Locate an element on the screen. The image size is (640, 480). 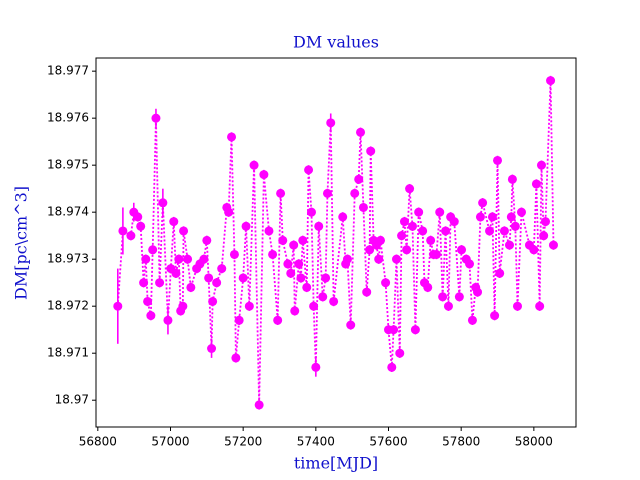
y-tick-label: 18.975 is located at coordinates (68, 165).